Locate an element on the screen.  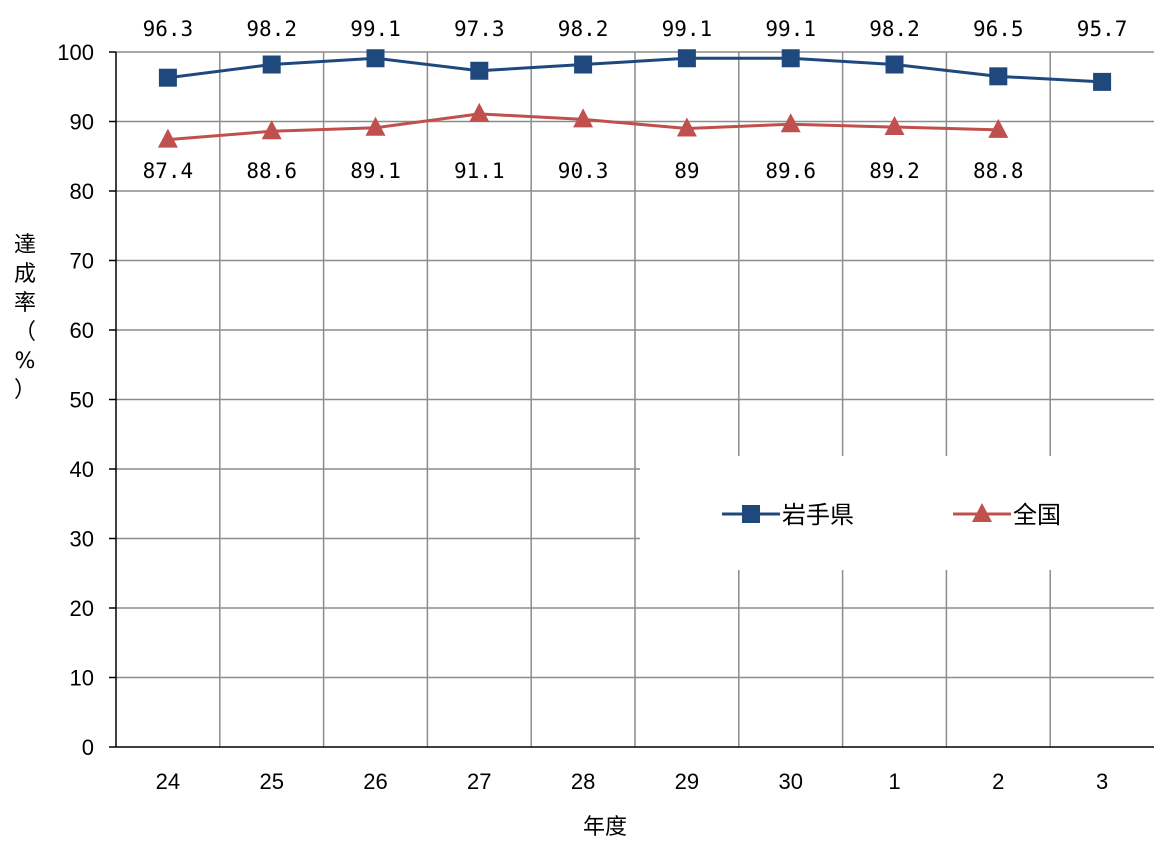
y-axis-title: 達成率 （% ） is located at coordinates (25, 318).